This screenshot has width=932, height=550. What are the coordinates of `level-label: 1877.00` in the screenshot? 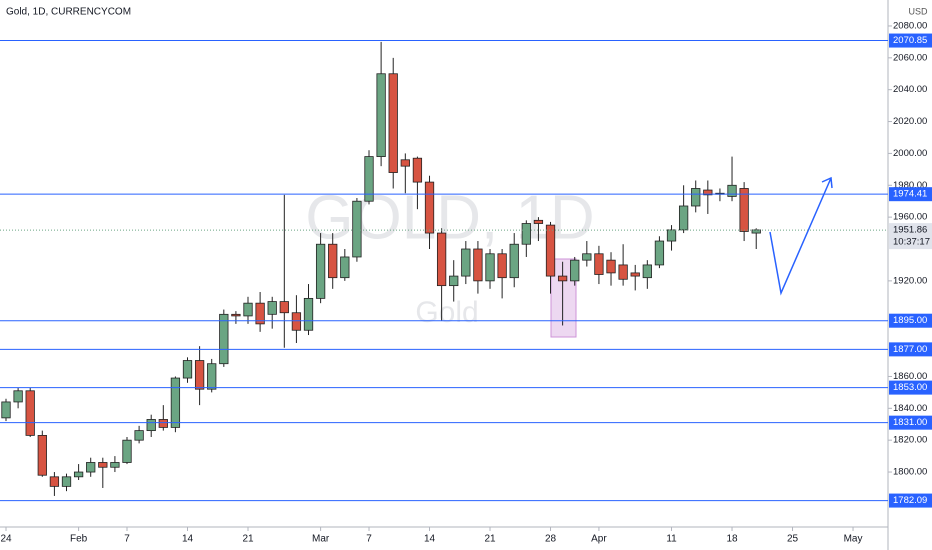 It's located at (910, 349).